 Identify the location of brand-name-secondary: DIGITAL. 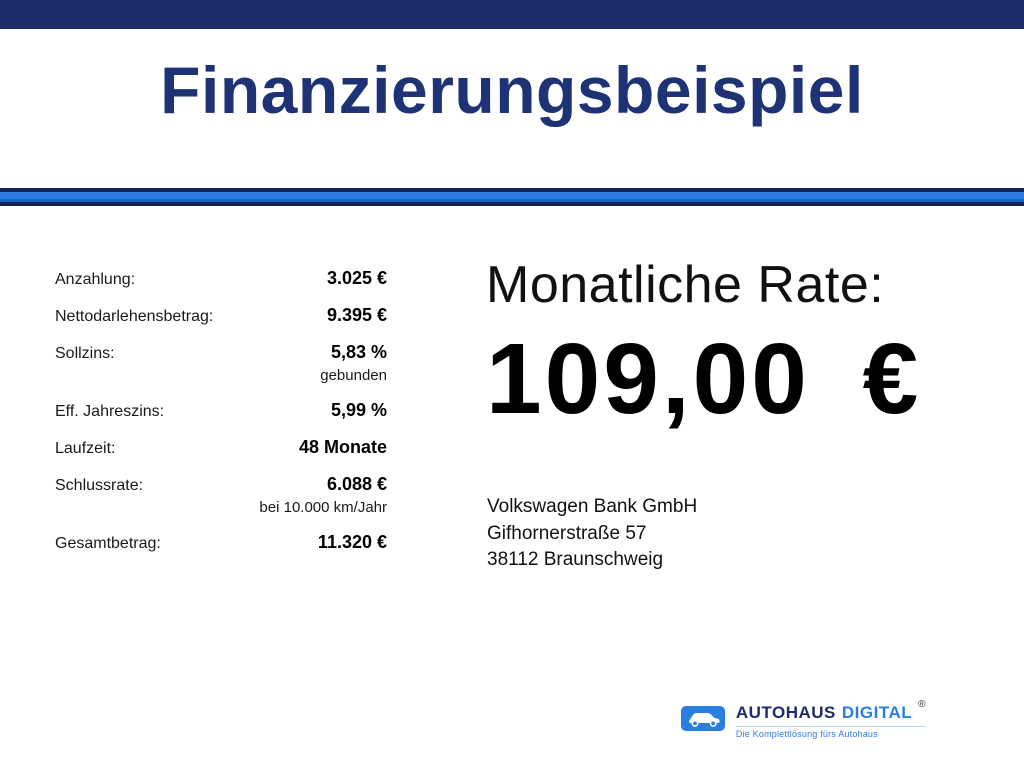
(877, 712).